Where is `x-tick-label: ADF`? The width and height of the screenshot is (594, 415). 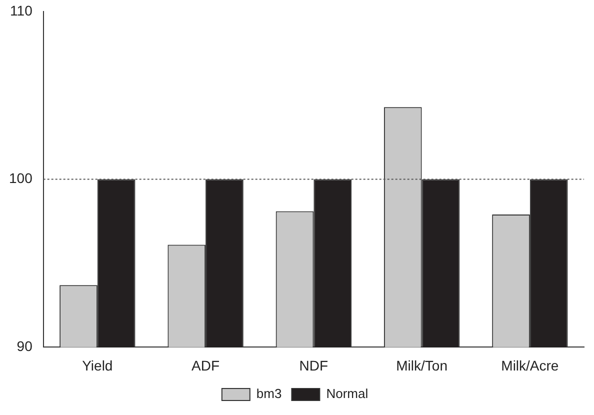 x-tick-label: ADF is located at coordinates (206, 365).